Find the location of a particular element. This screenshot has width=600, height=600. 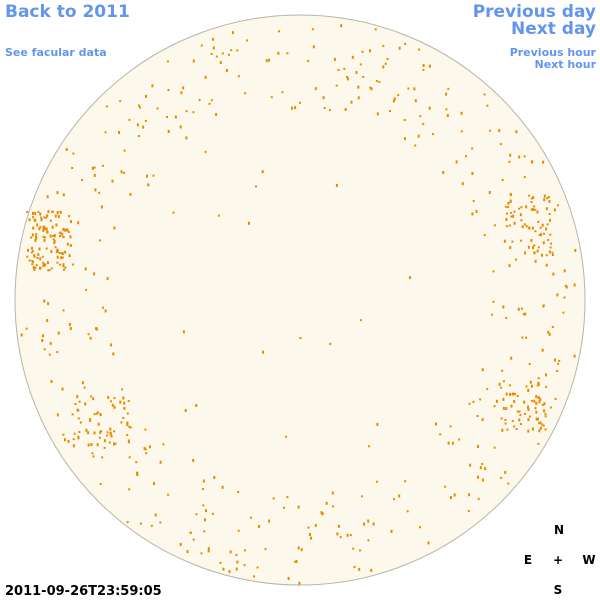

previous-hour-link: Previous hour is located at coordinates (553, 52).